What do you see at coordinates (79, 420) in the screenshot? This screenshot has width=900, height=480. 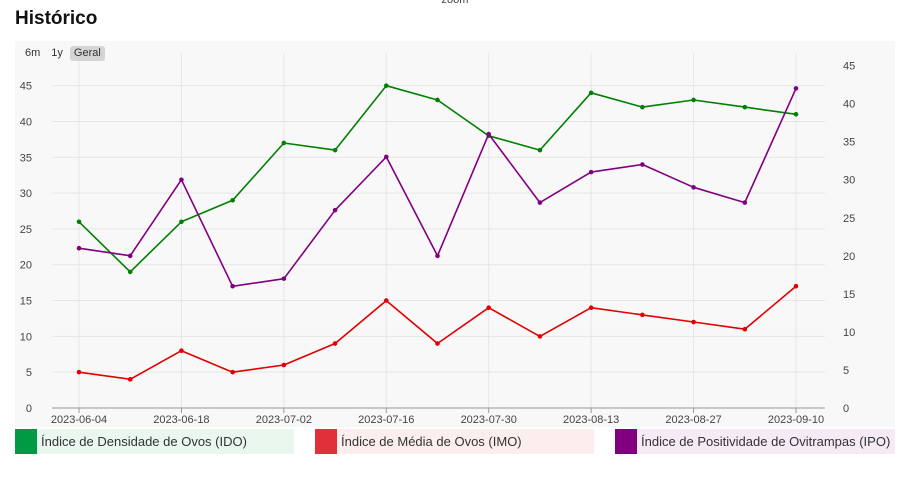 I see `x-tick-label: 2023-06-04` at bounding box center [79, 420].